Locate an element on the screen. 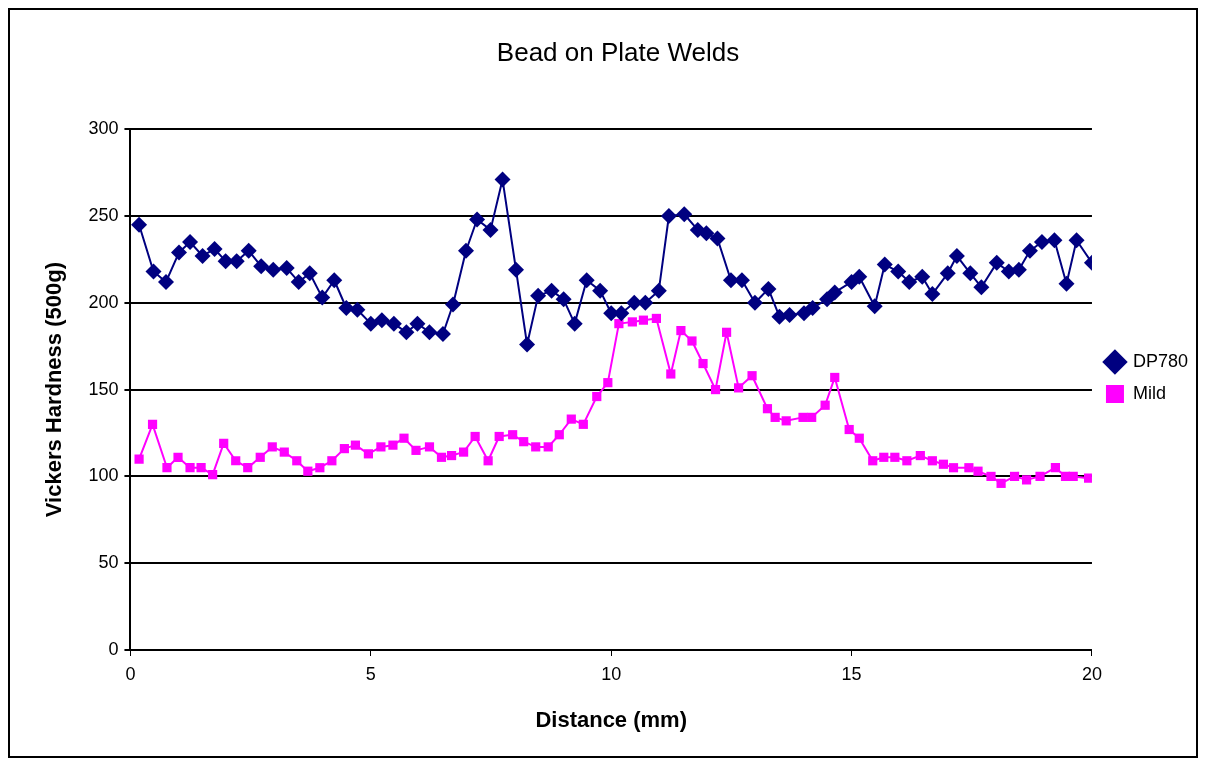  legend-label: Mild is located at coordinates (1149, 392).